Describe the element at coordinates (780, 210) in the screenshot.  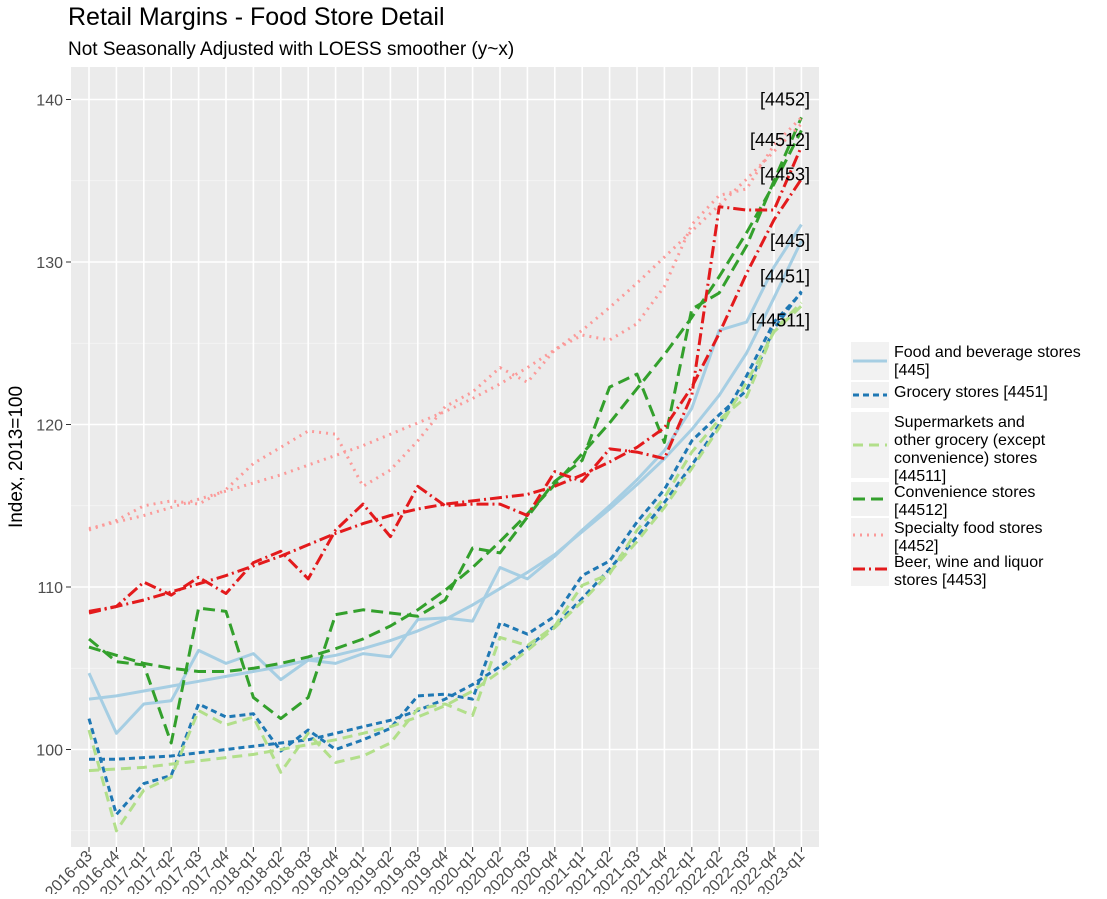
I see `end-labels: [445] [4451] [44511] [44512] [4452] [4453]` at that location.